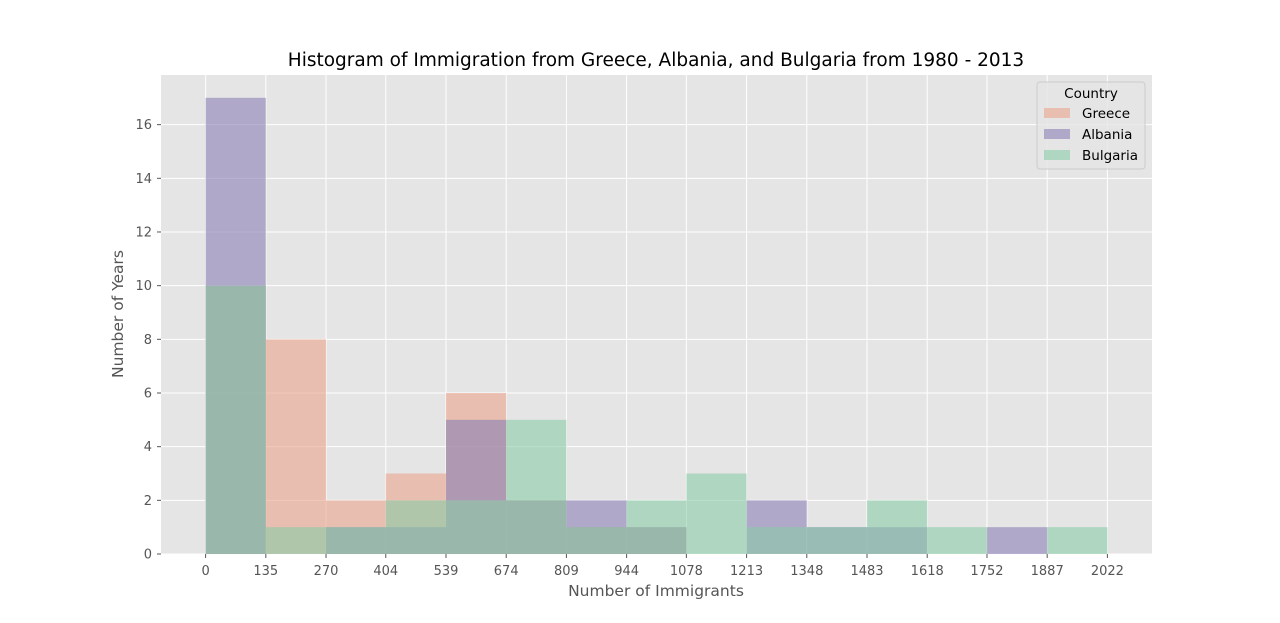 This screenshot has height=623, width=1280. What do you see at coordinates (986, 571) in the screenshot?
I see `x-tick-label: 1752` at bounding box center [986, 571].